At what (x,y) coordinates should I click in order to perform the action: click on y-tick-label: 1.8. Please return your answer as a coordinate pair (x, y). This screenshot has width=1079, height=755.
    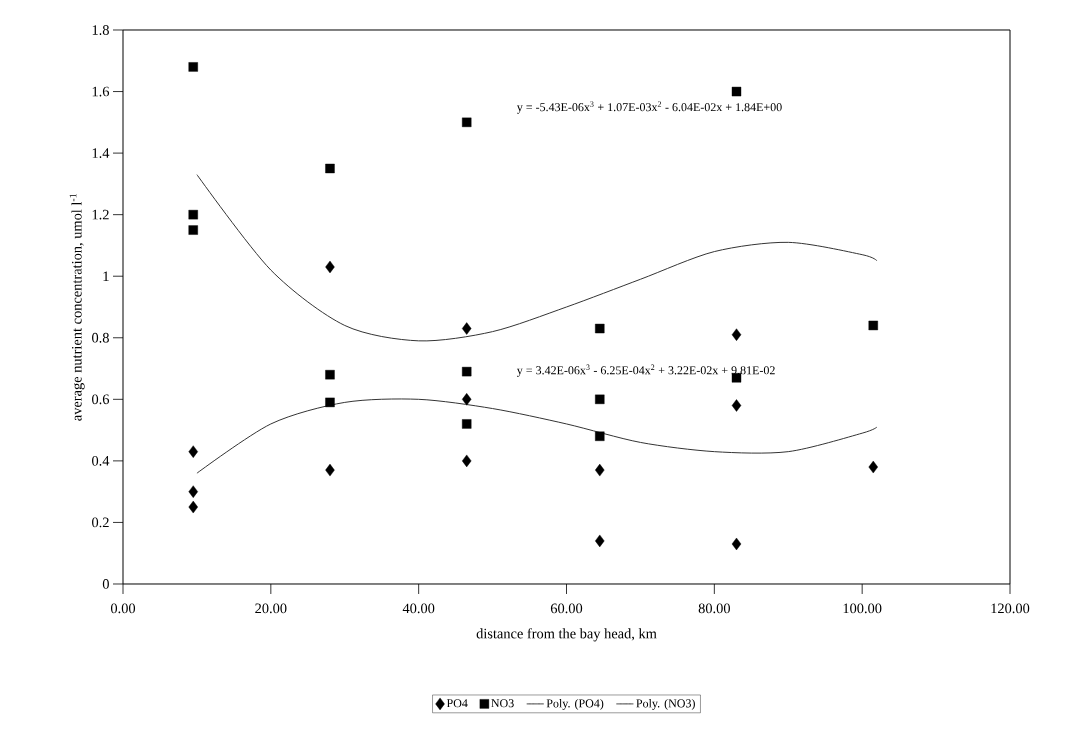
    Looking at the image, I should click on (100, 30).